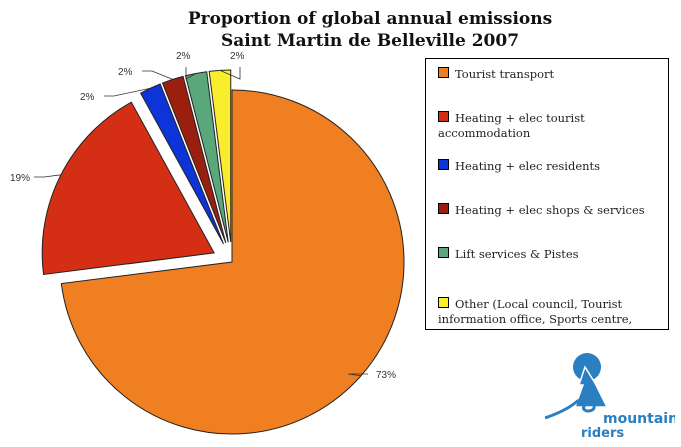 The image size is (681, 447). I want to click on legend-item: Heating + elec shops & services, so click(550, 210).